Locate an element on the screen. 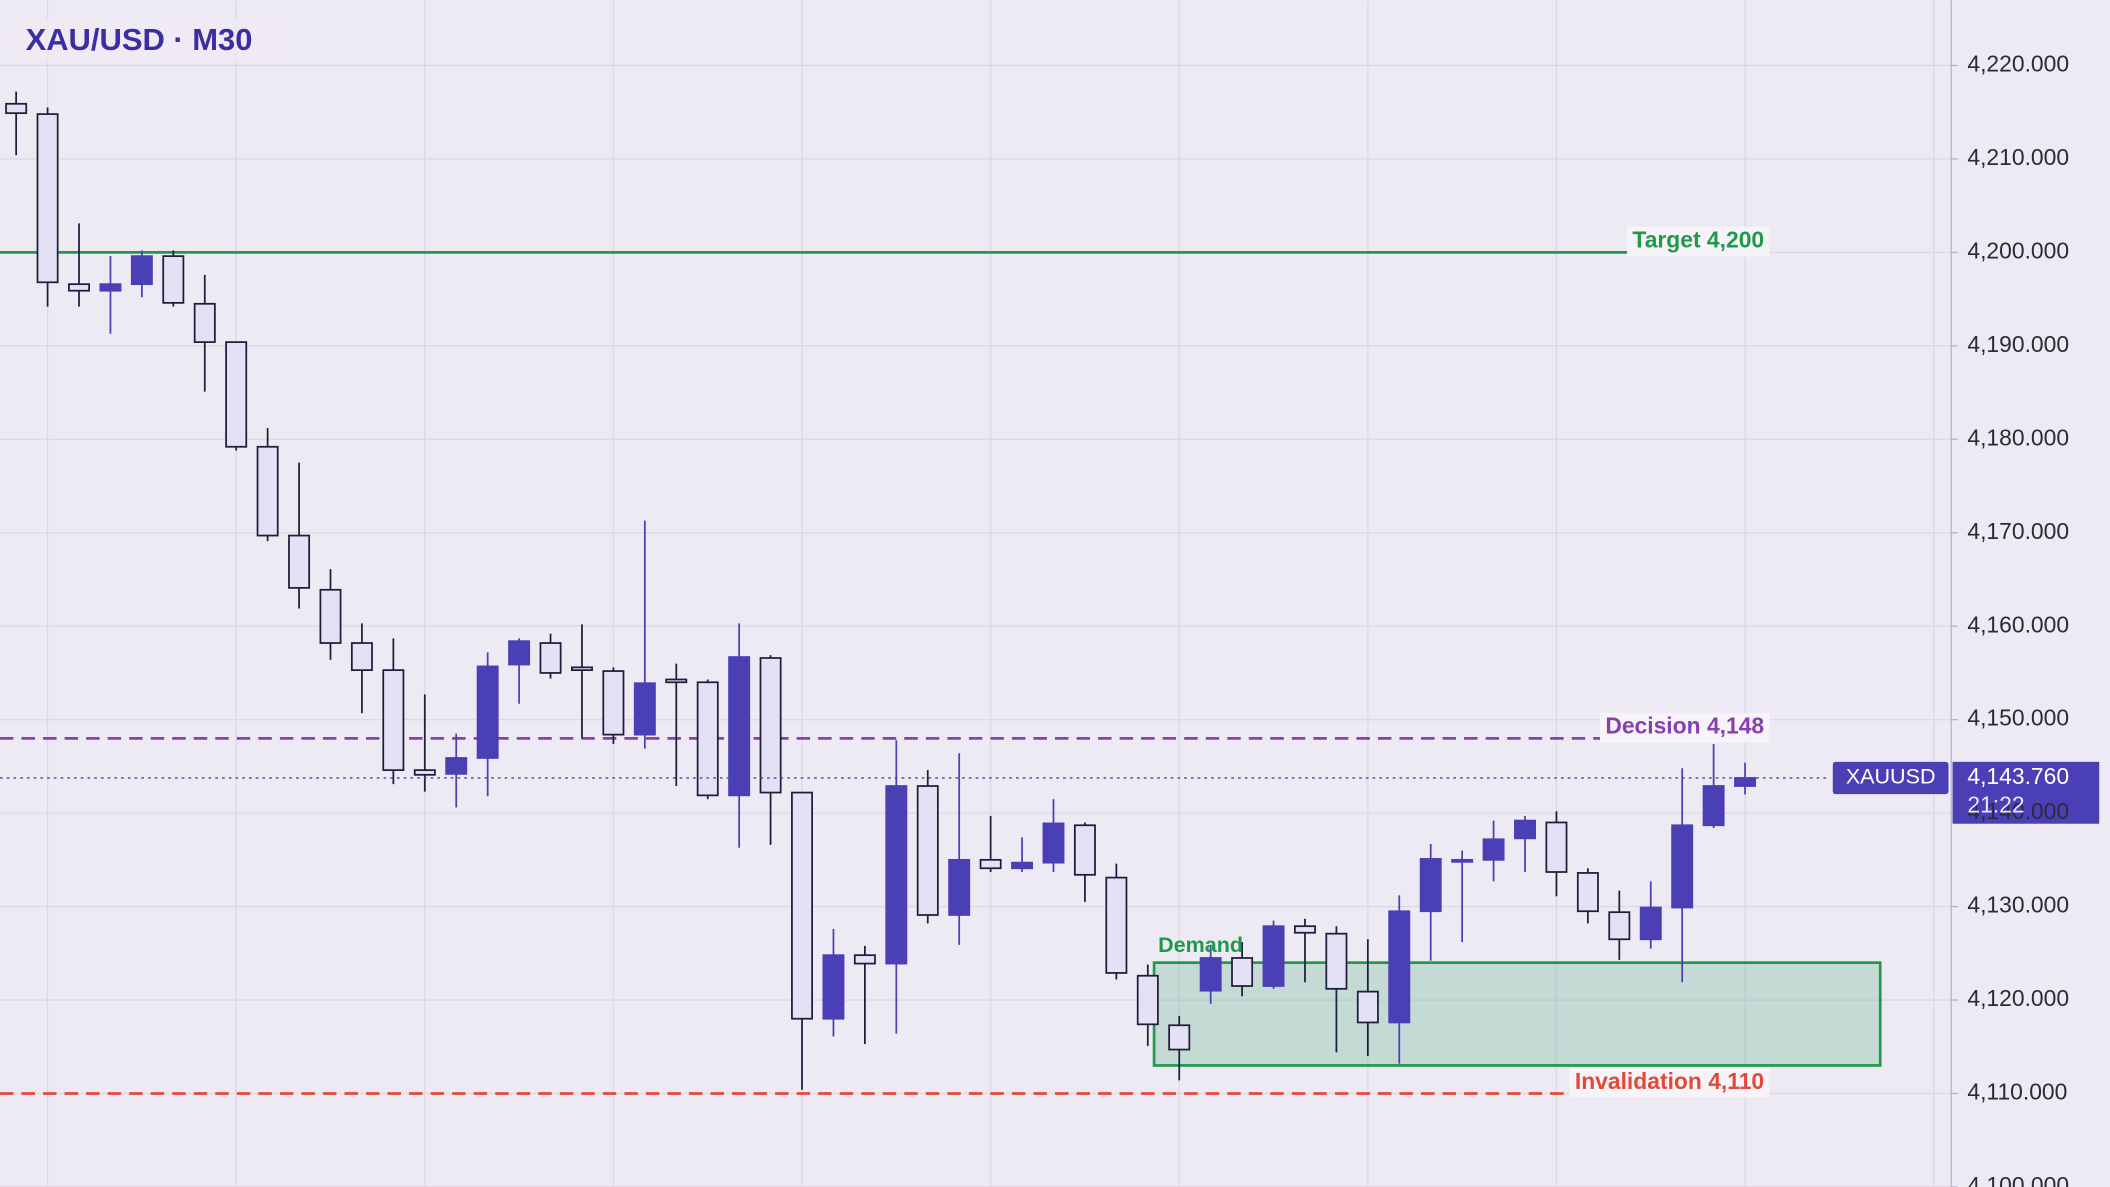 This screenshot has width=2110, height=1187. y-tick-label: 4,160.000 is located at coordinates (2018, 624).